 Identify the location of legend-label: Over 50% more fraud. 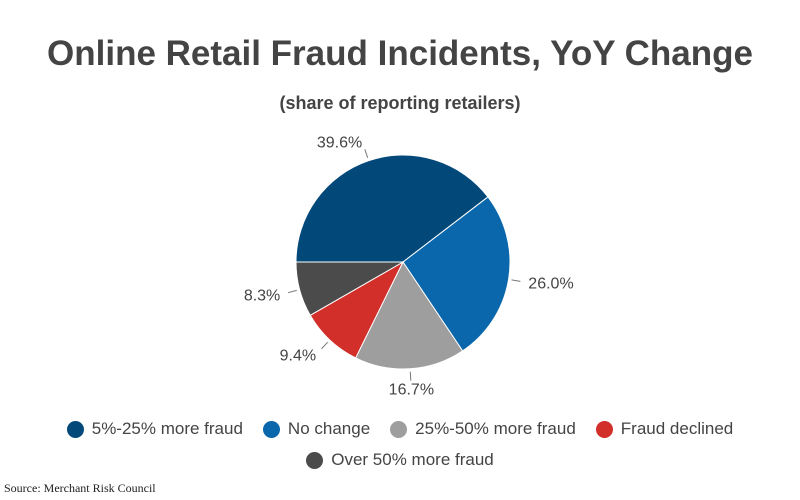
(412, 459).